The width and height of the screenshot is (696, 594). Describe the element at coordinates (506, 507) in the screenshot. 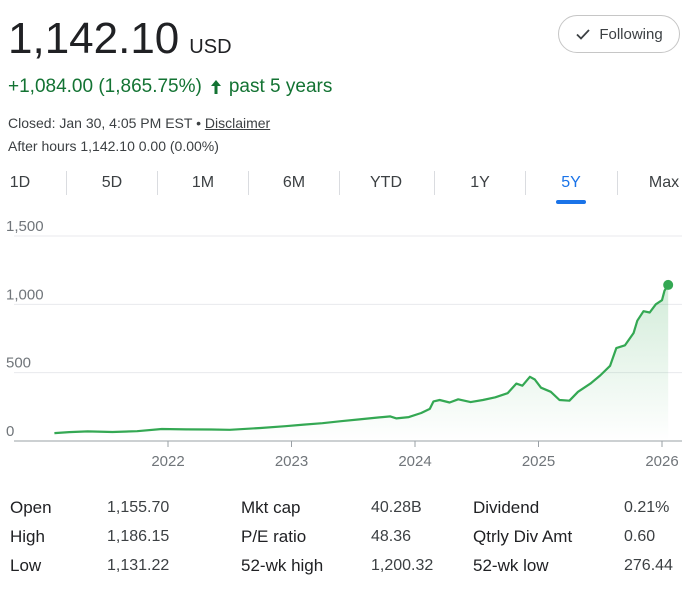

I see `stat-label-dividend: Dividend` at that location.